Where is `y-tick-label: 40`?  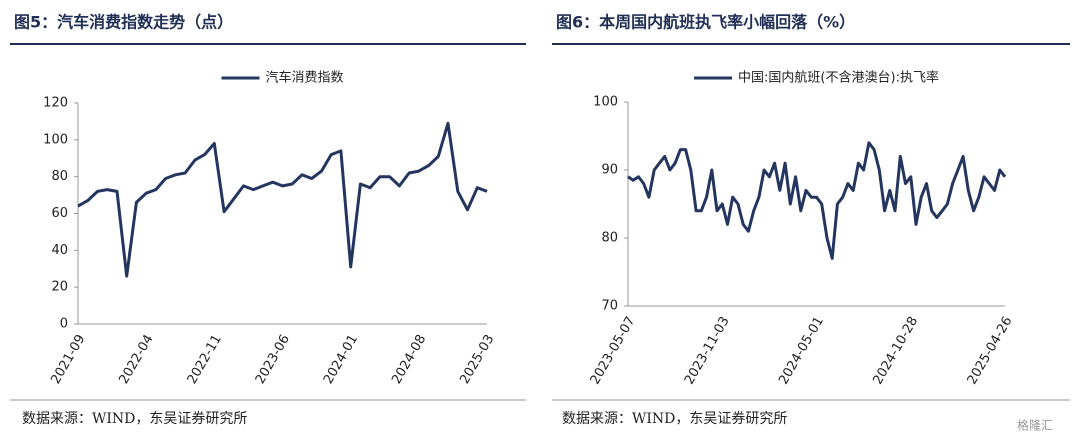 y-tick-label: 40 is located at coordinates (59, 250).